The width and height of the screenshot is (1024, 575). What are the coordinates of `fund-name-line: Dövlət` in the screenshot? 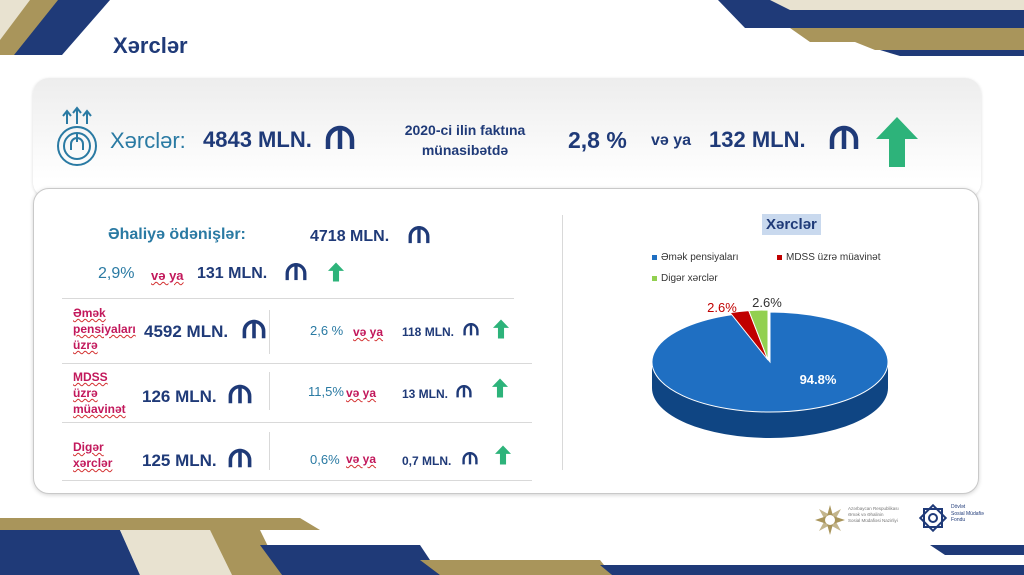 It's located at (958, 507).